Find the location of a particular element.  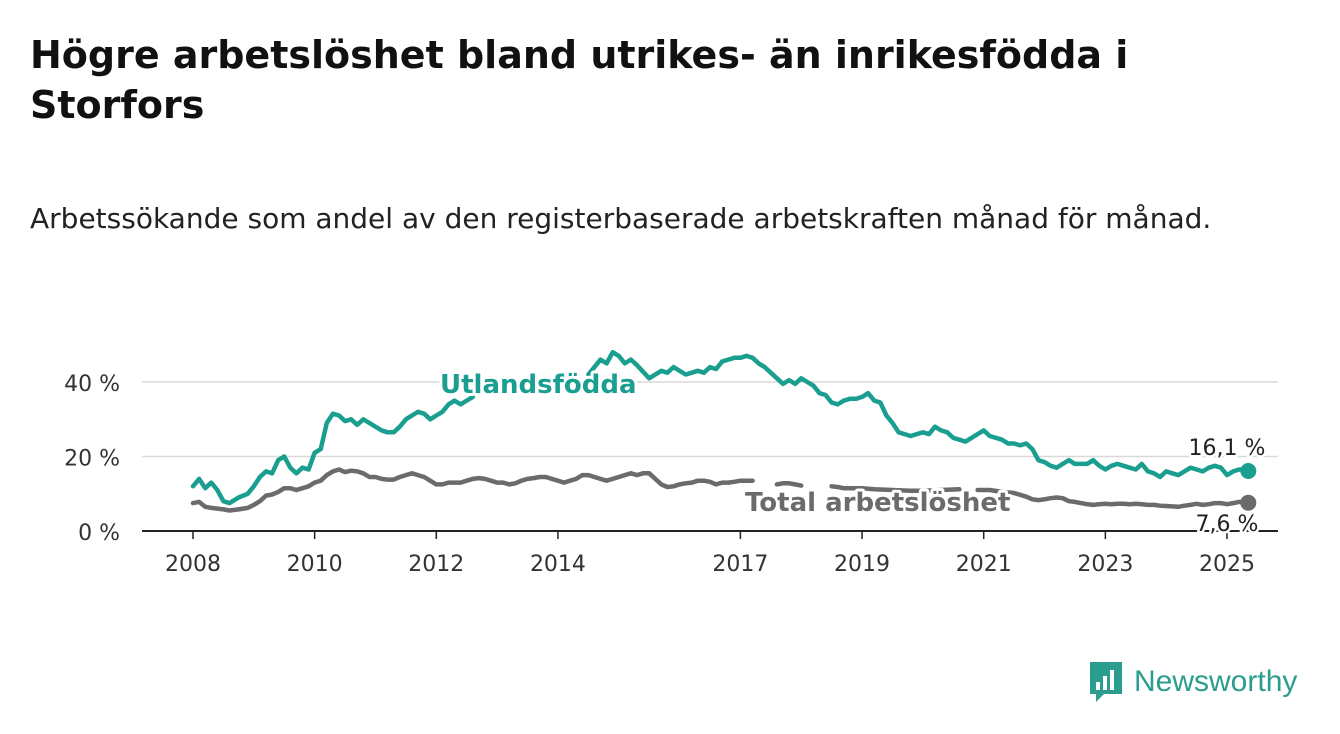

series-name-label: Total arbetslöshet is located at coordinates (877, 503).